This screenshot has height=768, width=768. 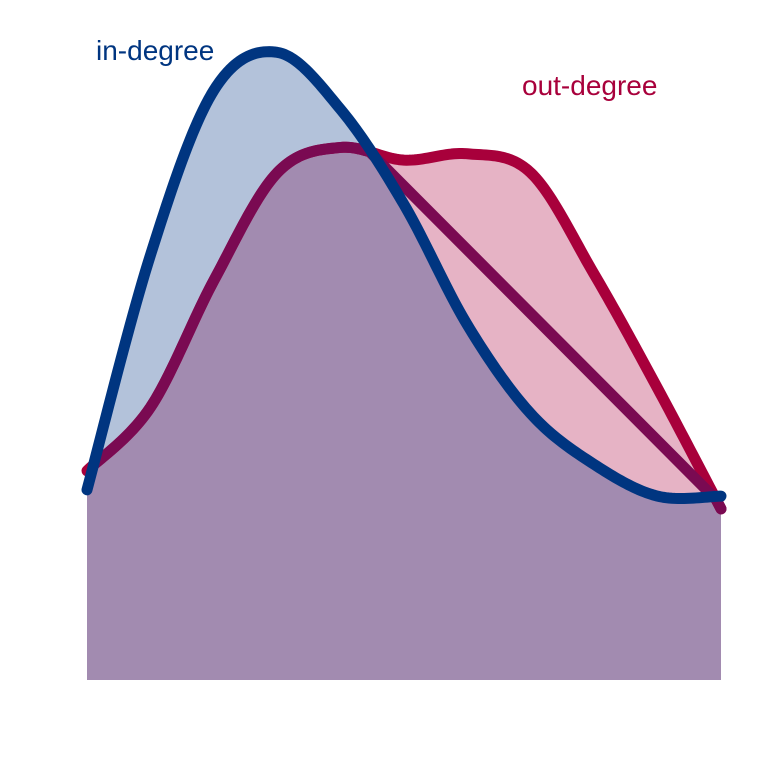 I want to click on legend-label-in-degree: in-degree, so click(x=155, y=50).